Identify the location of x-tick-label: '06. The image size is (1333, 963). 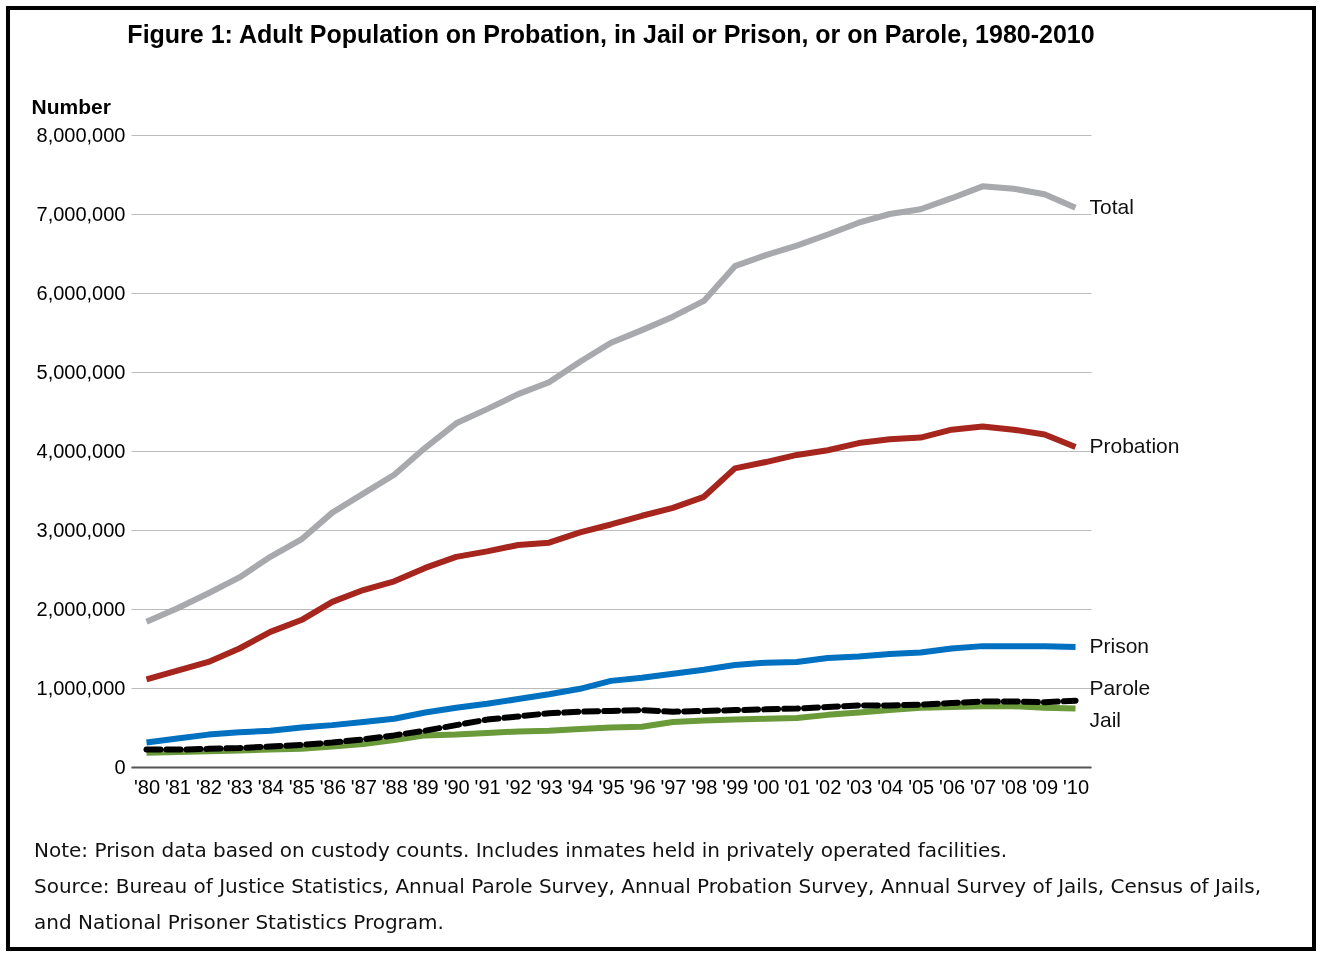
(952, 786).